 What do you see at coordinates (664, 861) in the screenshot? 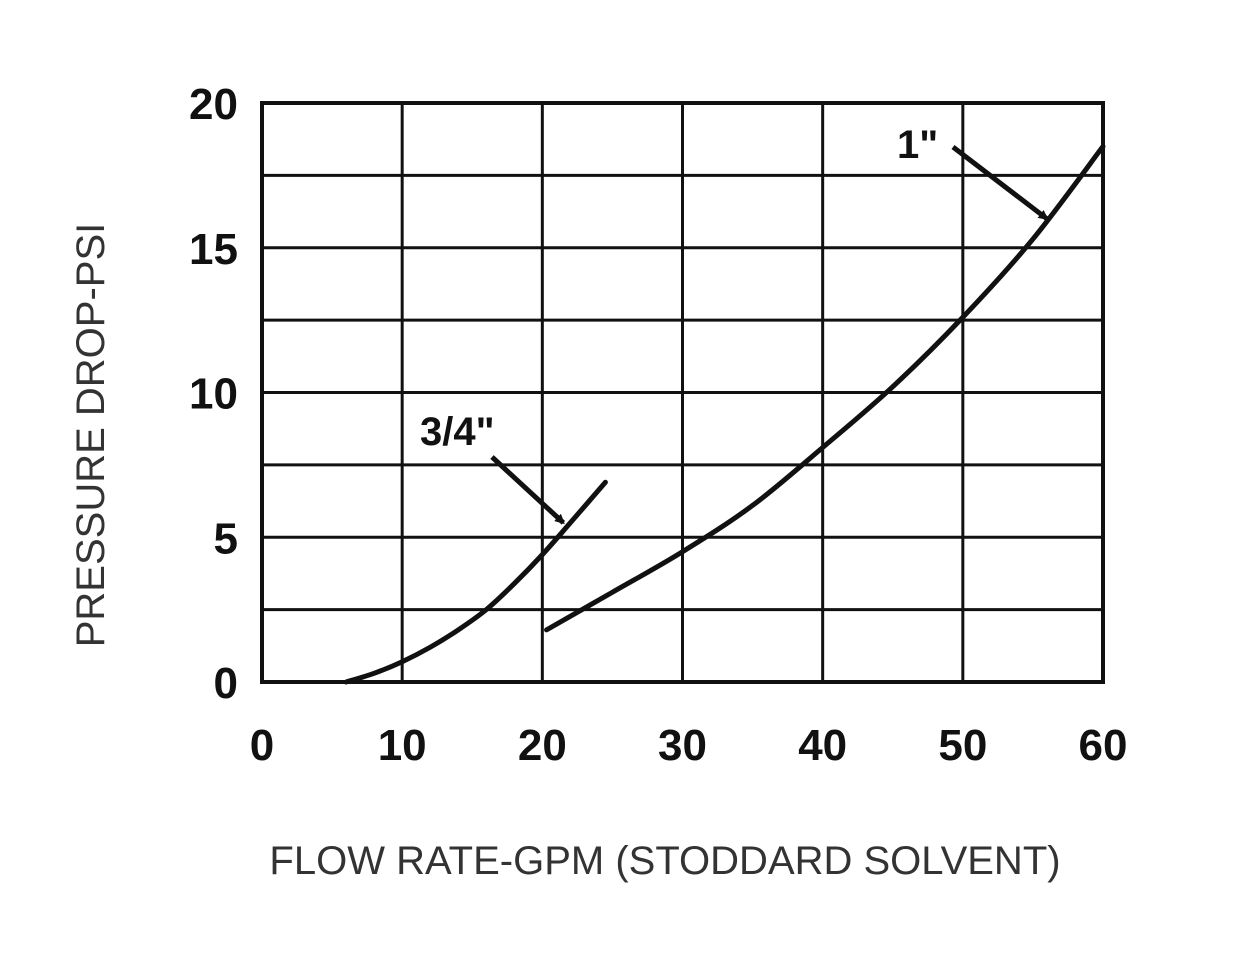
I see `x-axis-title: FLOW RATE-GPM (STODDARD SOLVENT)` at bounding box center [664, 861].